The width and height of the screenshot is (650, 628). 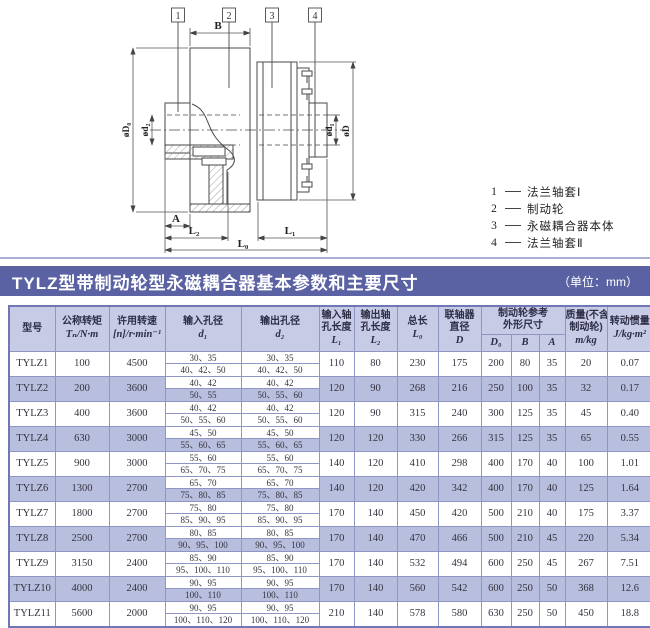 I want to click on parts-legend: 1 法兰轴套Ⅰ 2 制动轮 3 永磁耦合器本体 4 法兰轴套Ⅱ, so click(x=551, y=217).